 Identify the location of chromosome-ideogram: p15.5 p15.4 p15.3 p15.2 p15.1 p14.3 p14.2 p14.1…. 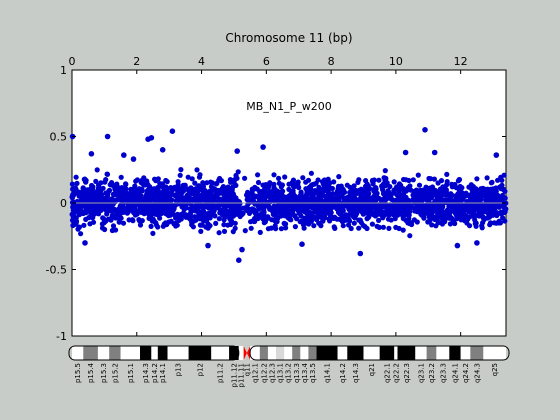
(289, 366).